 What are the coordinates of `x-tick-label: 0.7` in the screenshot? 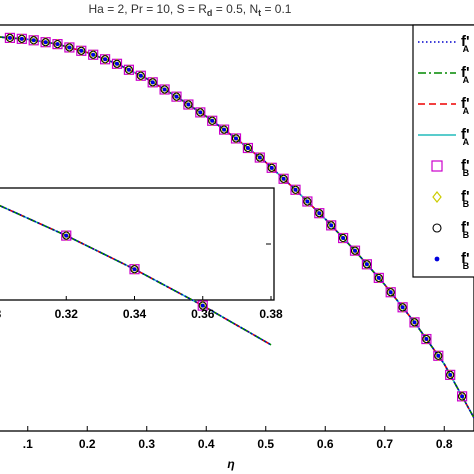 It's located at (384, 444).